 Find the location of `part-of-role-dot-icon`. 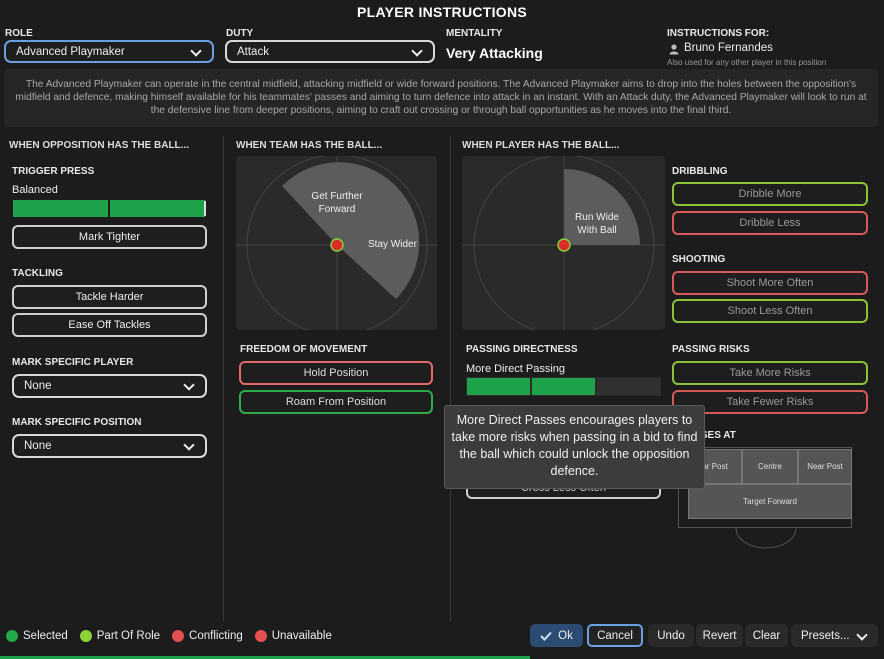

part-of-role-dot-icon is located at coordinates (85, 636).